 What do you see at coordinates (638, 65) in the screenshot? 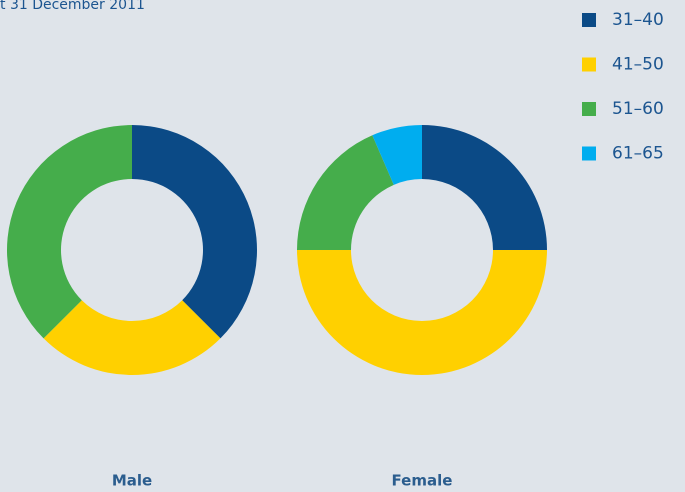
I see `legend-label: 41–50` at bounding box center [638, 65].